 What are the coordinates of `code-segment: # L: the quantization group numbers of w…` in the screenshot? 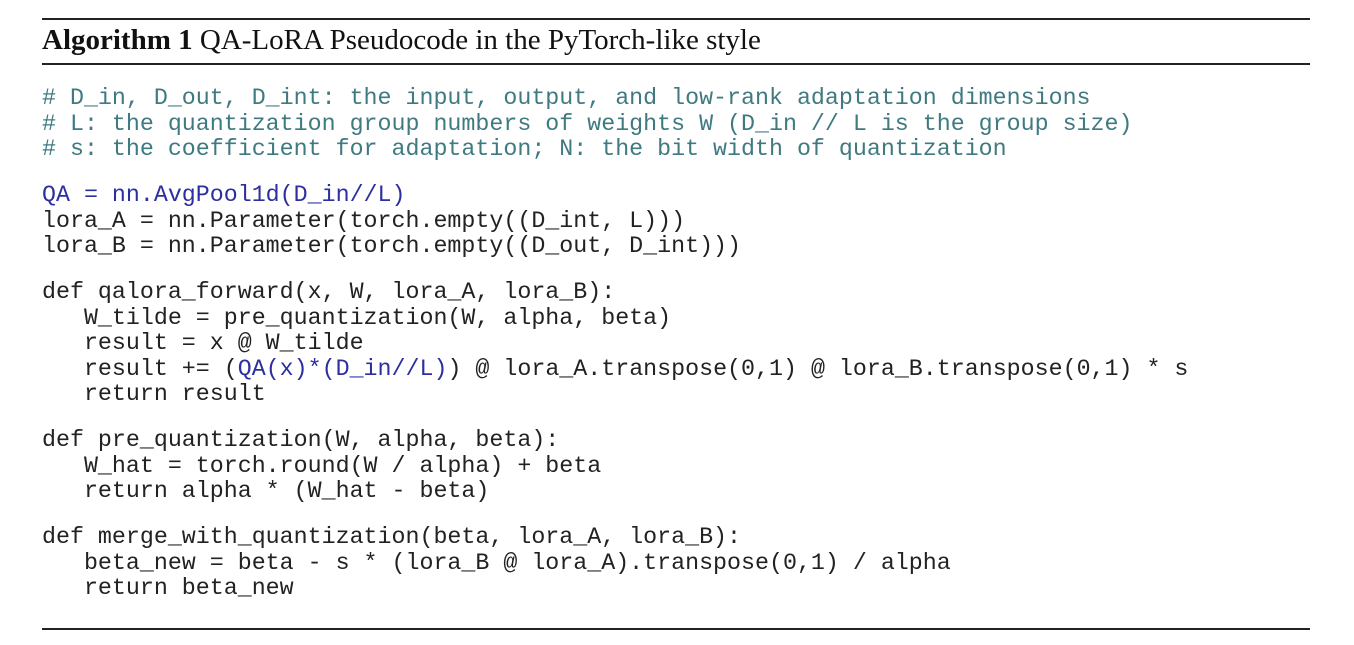 It's located at (587, 123).